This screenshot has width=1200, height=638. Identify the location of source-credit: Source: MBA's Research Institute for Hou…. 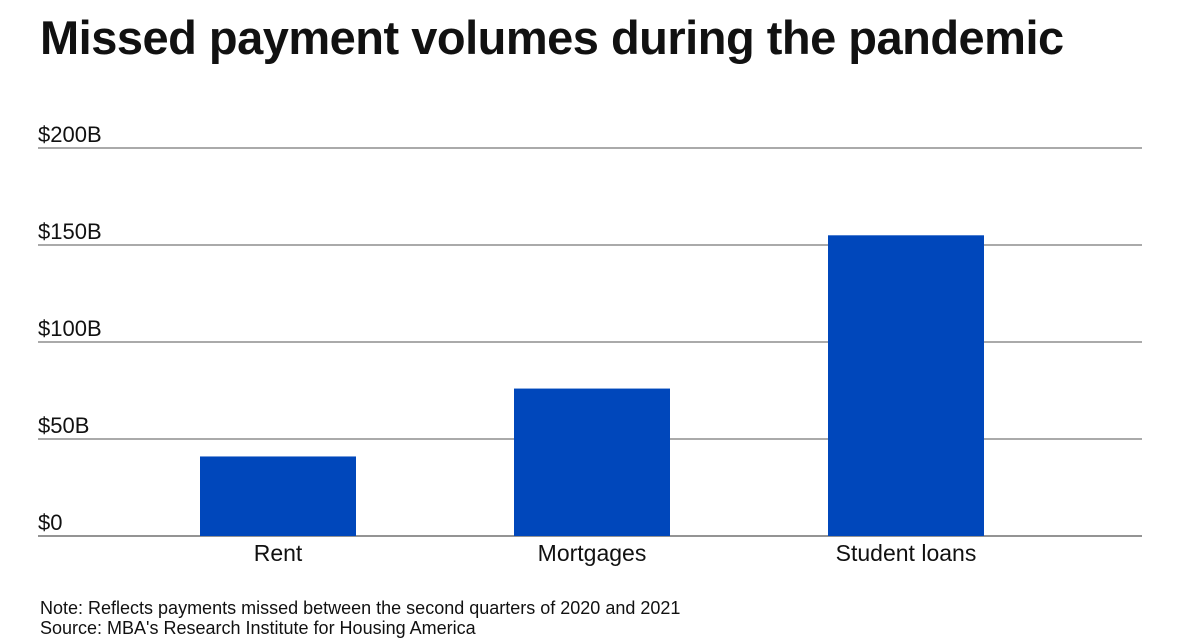
(258, 628).